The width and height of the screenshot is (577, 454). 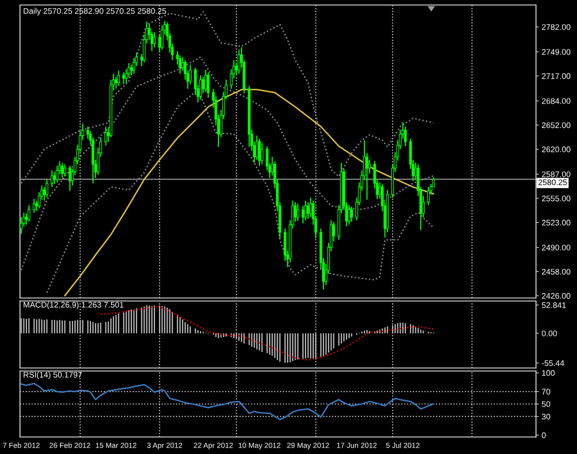 I want to click on y-tick-label: 2749.00, so click(x=556, y=52).